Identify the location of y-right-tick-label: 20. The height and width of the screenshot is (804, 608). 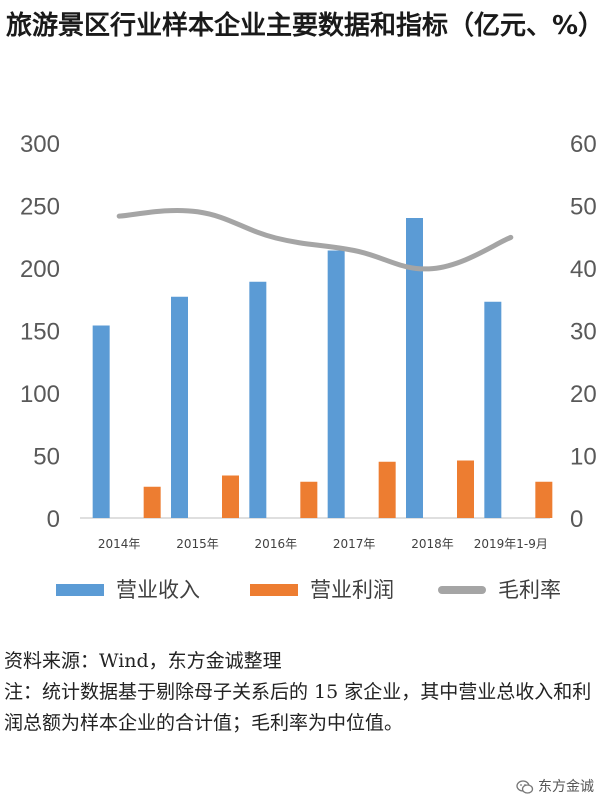
(583, 394).